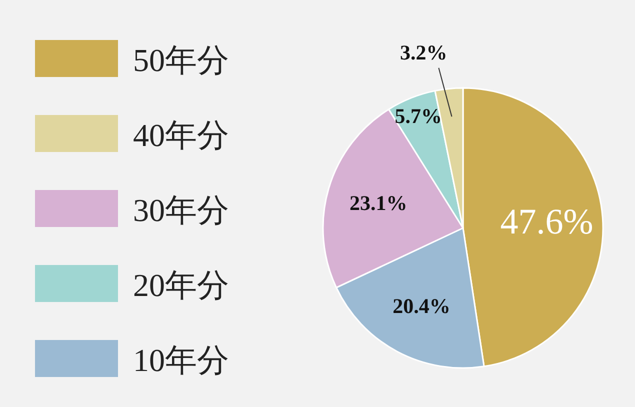 Image resolution: width=635 pixels, height=407 pixels. I want to click on data-label: 5.7%, so click(418, 116).